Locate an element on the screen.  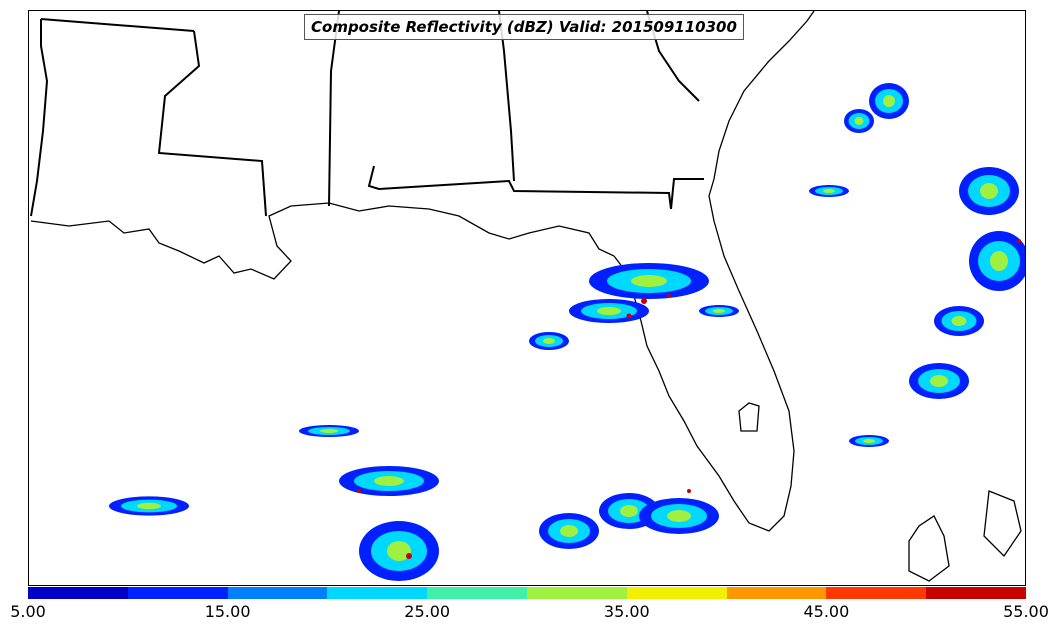
colorbar-tick-label: 35.00 is located at coordinates (626, 611).